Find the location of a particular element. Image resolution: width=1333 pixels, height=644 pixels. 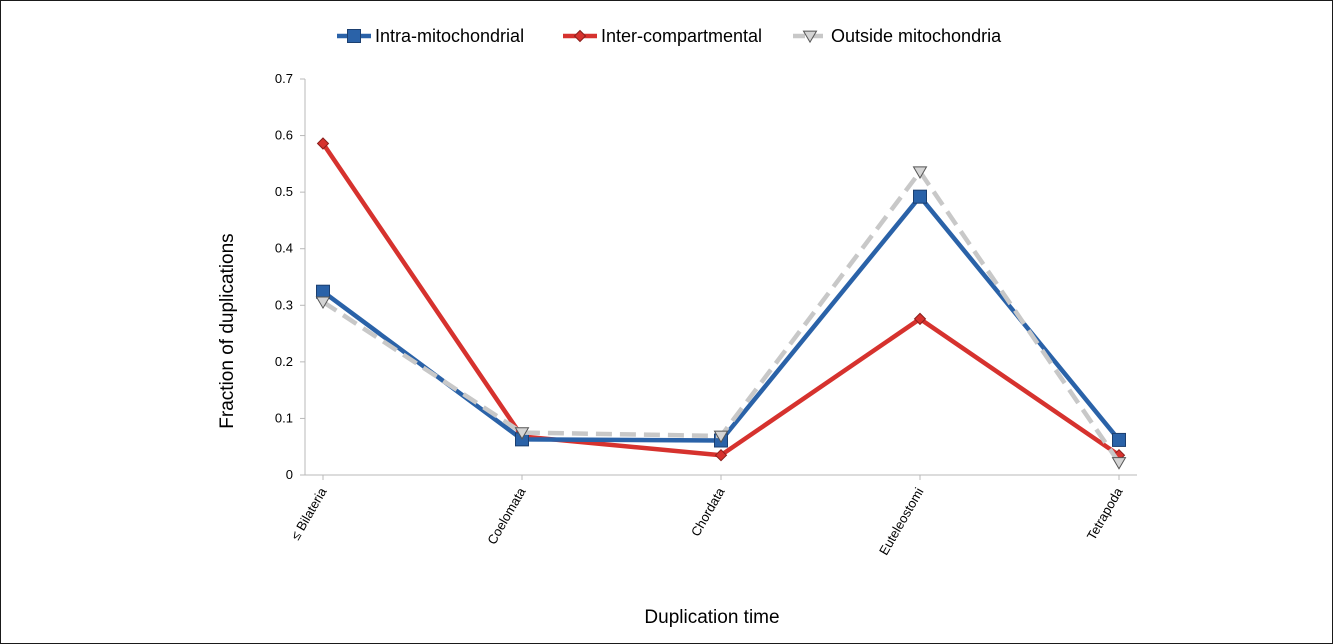

y-tick-label: 0.5 is located at coordinates (284, 191).